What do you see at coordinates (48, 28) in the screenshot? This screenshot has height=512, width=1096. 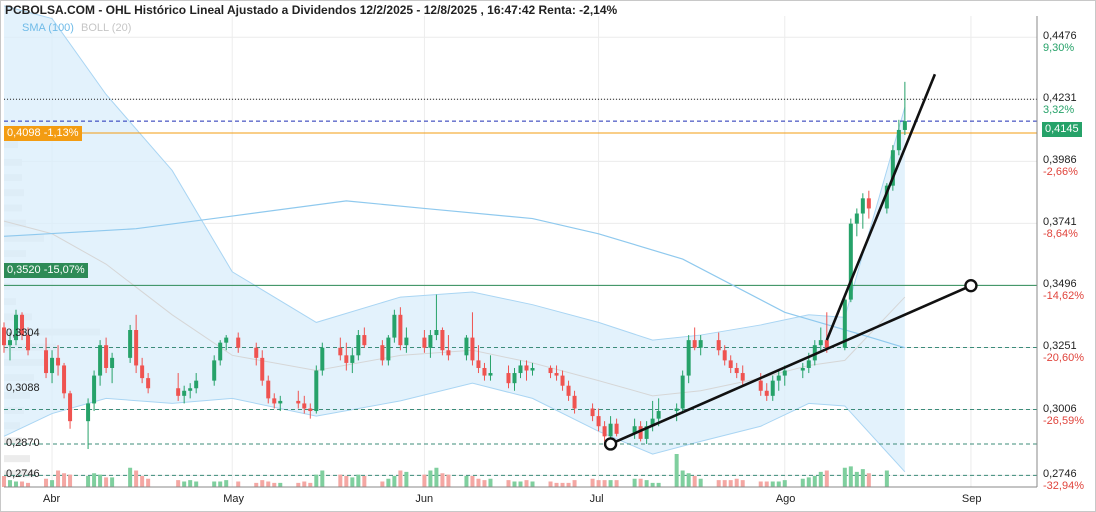 I see `legend-sma: SMA (100)` at bounding box center [48, 28].